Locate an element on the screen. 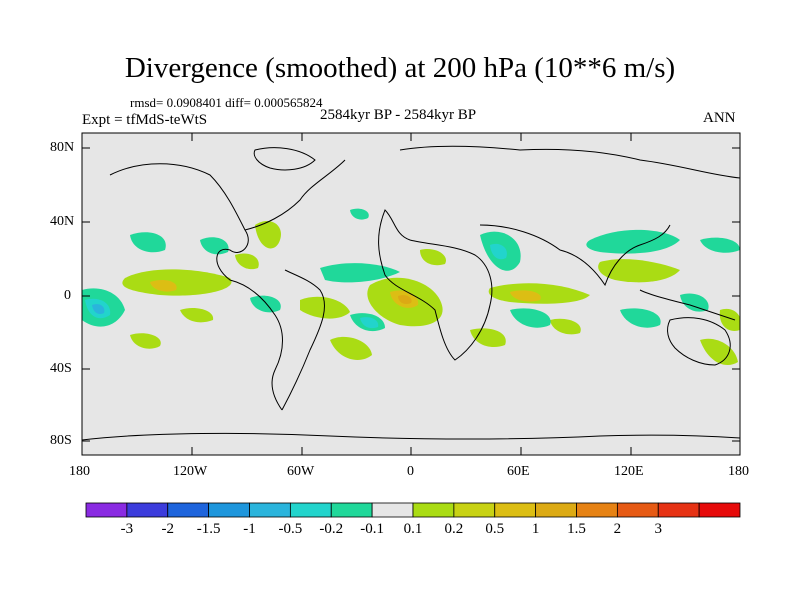 The width and height of the screenshot is (800, 600). colorbar-label: 0.5 is located at coordinates (495, 529).